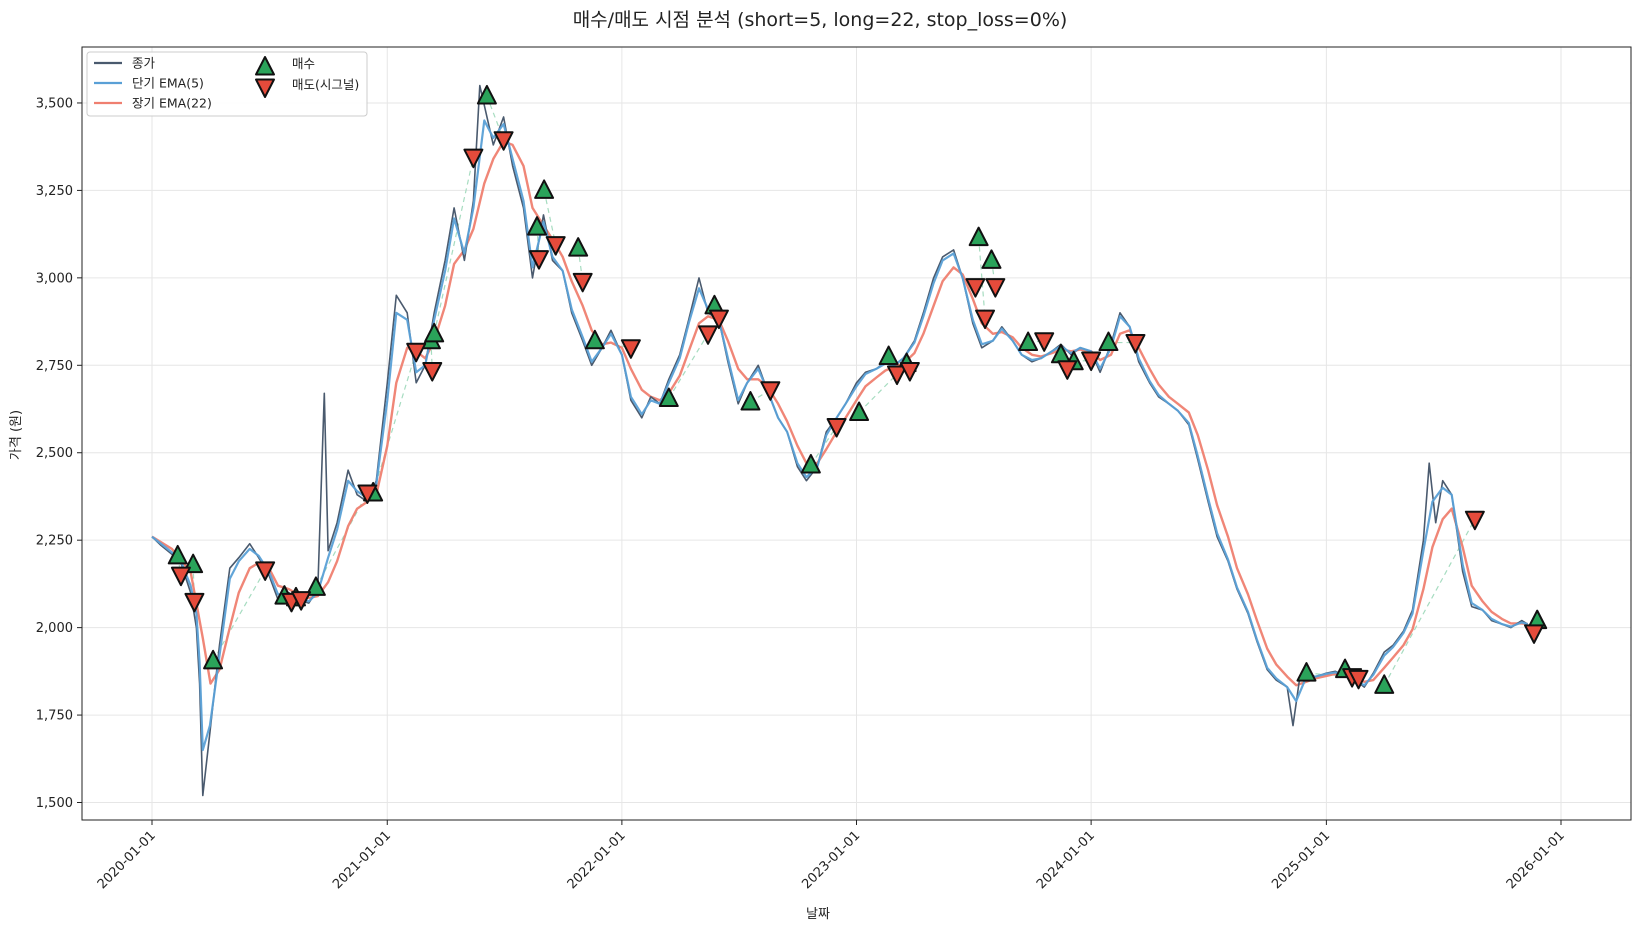 This screenshot has height=930, width=1641. What do you see at coordinates (227, 84) in the screenshot?
I see `legend-box` at bounding box center [227, 84].